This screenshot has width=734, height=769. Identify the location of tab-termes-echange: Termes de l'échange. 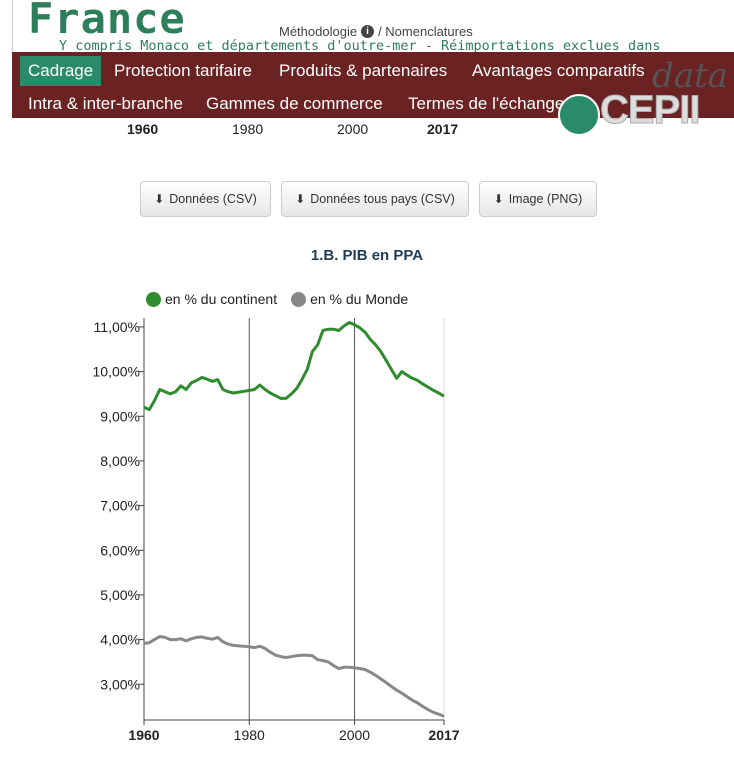
(486, 103).